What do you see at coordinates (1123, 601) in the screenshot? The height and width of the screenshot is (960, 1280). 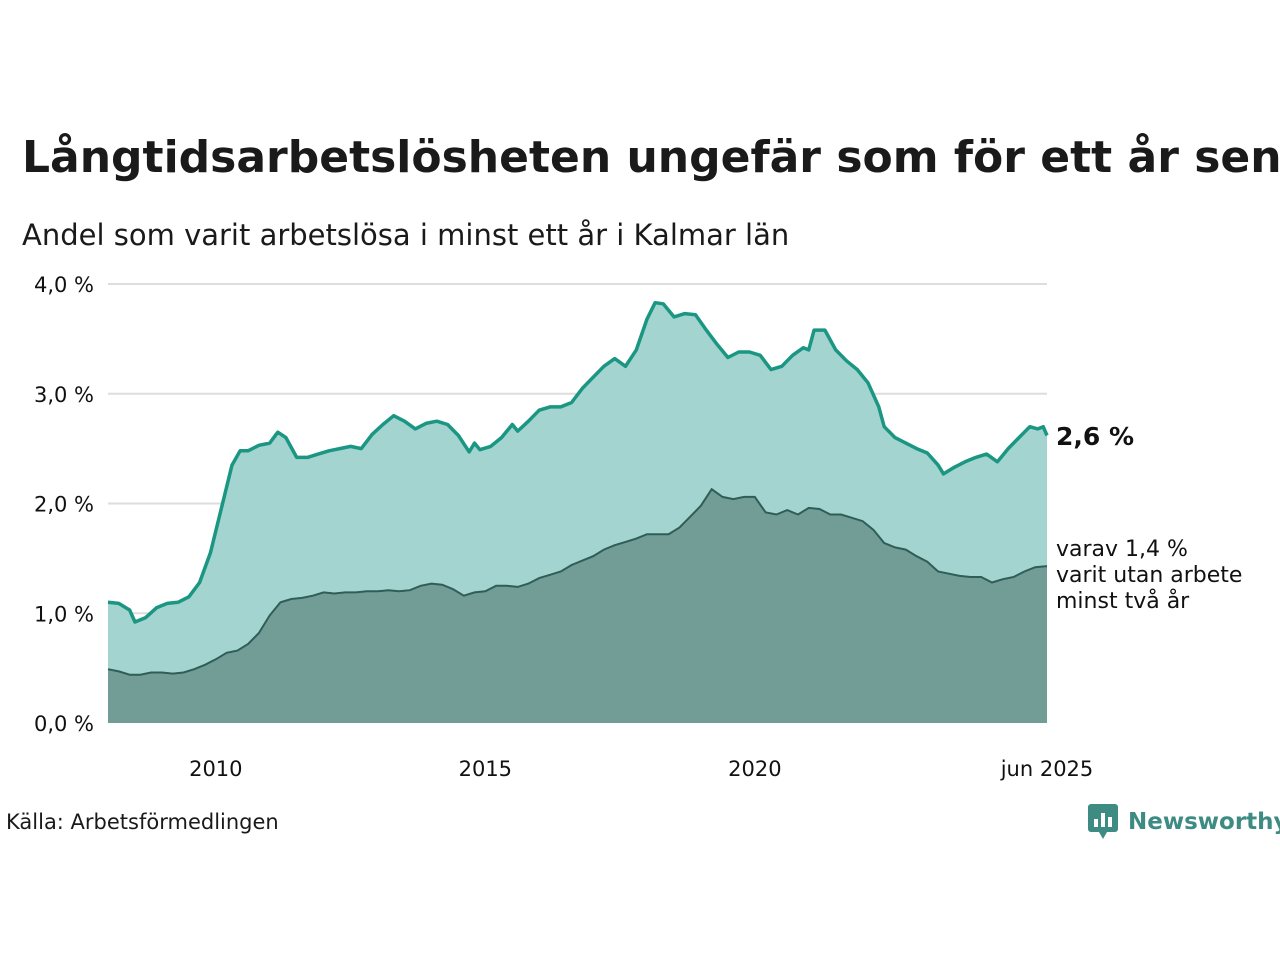 I see `end-label-long-line: minst två år` at bounding box center [1123, 601].